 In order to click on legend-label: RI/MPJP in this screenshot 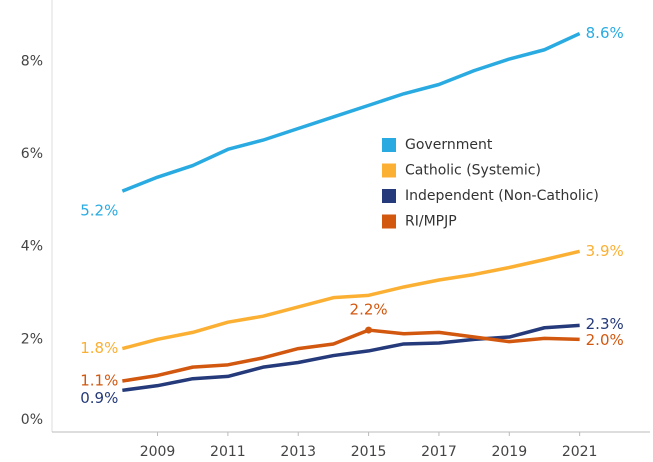, I will do `click(431, 222)`.